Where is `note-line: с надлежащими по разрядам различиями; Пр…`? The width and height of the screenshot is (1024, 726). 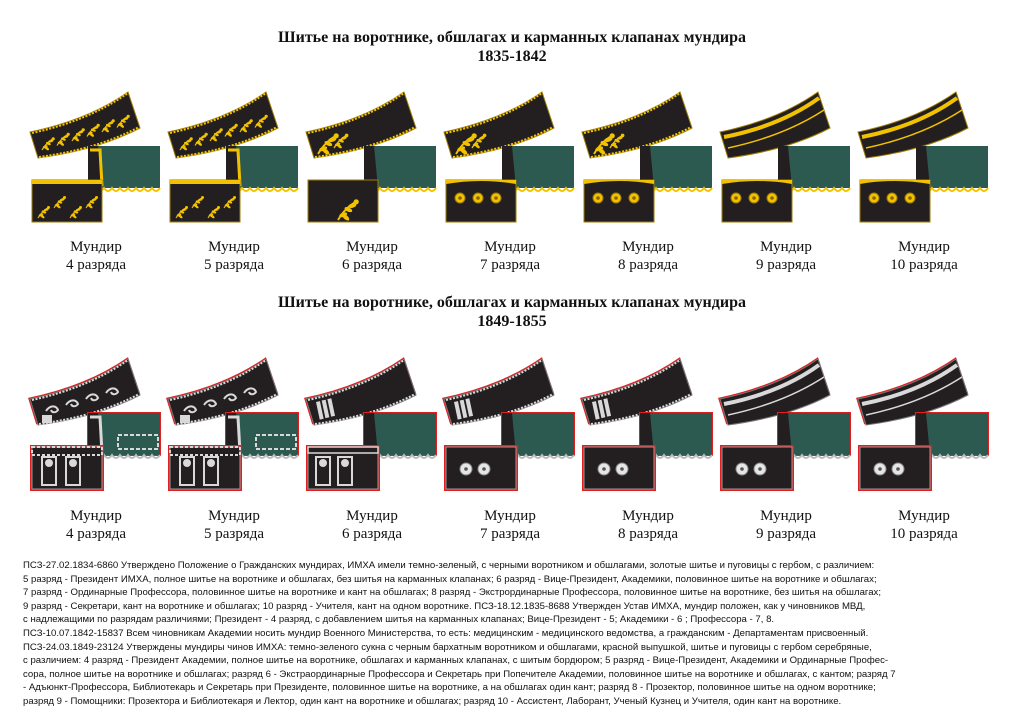
note-line: с надлежащими по разрядам различиями; Пр… is located at coordinates (399, 620).